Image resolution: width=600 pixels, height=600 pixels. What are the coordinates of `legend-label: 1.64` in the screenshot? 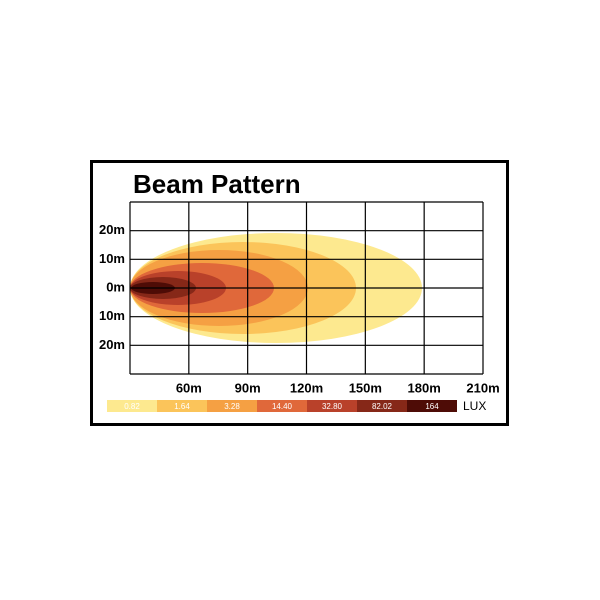 It's located at (182, 406).